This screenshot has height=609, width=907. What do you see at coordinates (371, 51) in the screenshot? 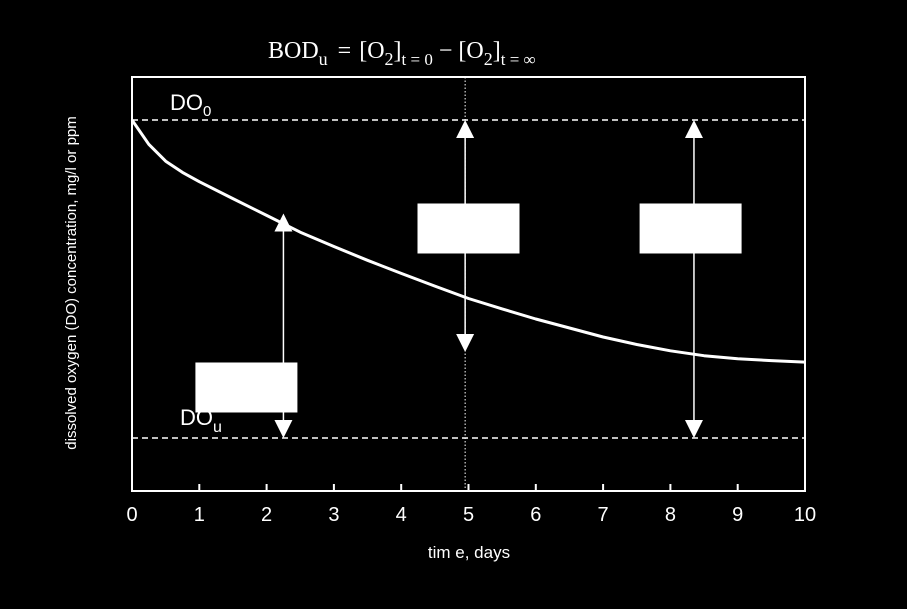
I see `title-term1-main: [O` at bounding box center [371, 51].